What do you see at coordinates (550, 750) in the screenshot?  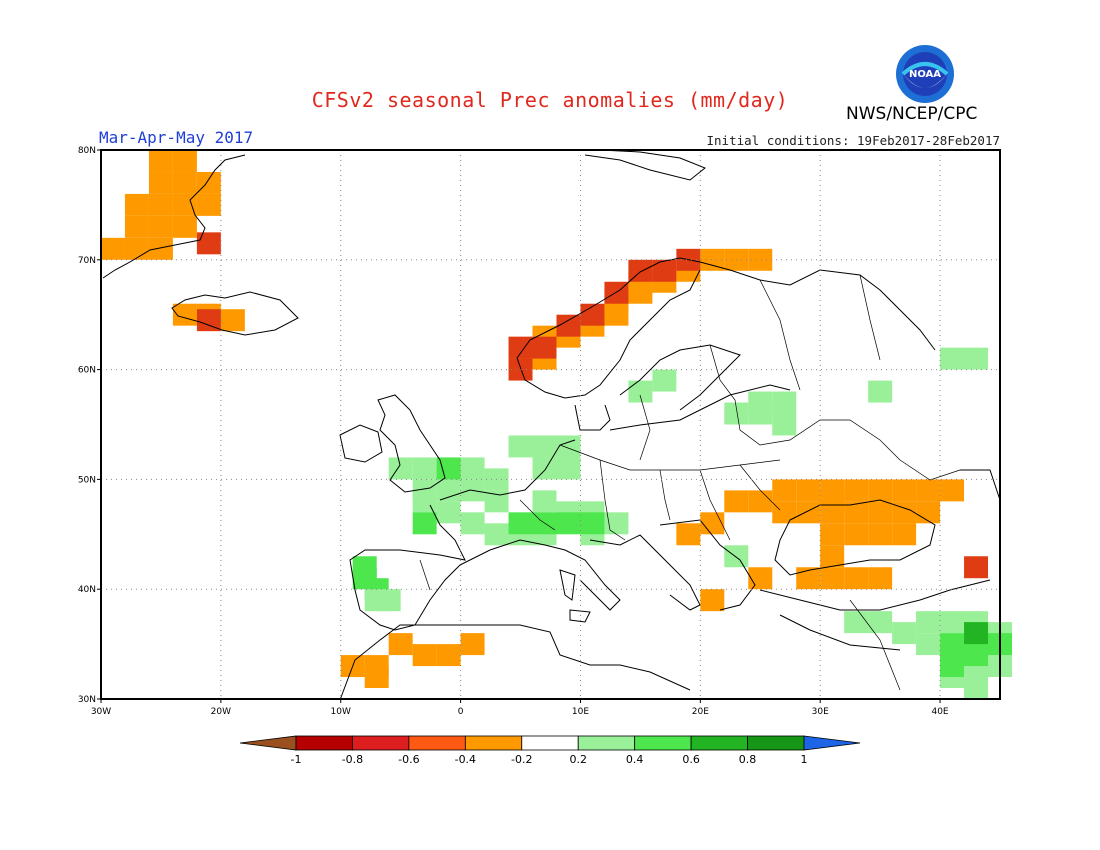 I see `colorbar: -1 -0.8 -0.6 -0.4 -0.2 0.2 0.4 0.6 0.8 1` at bounding box center [550, 750].